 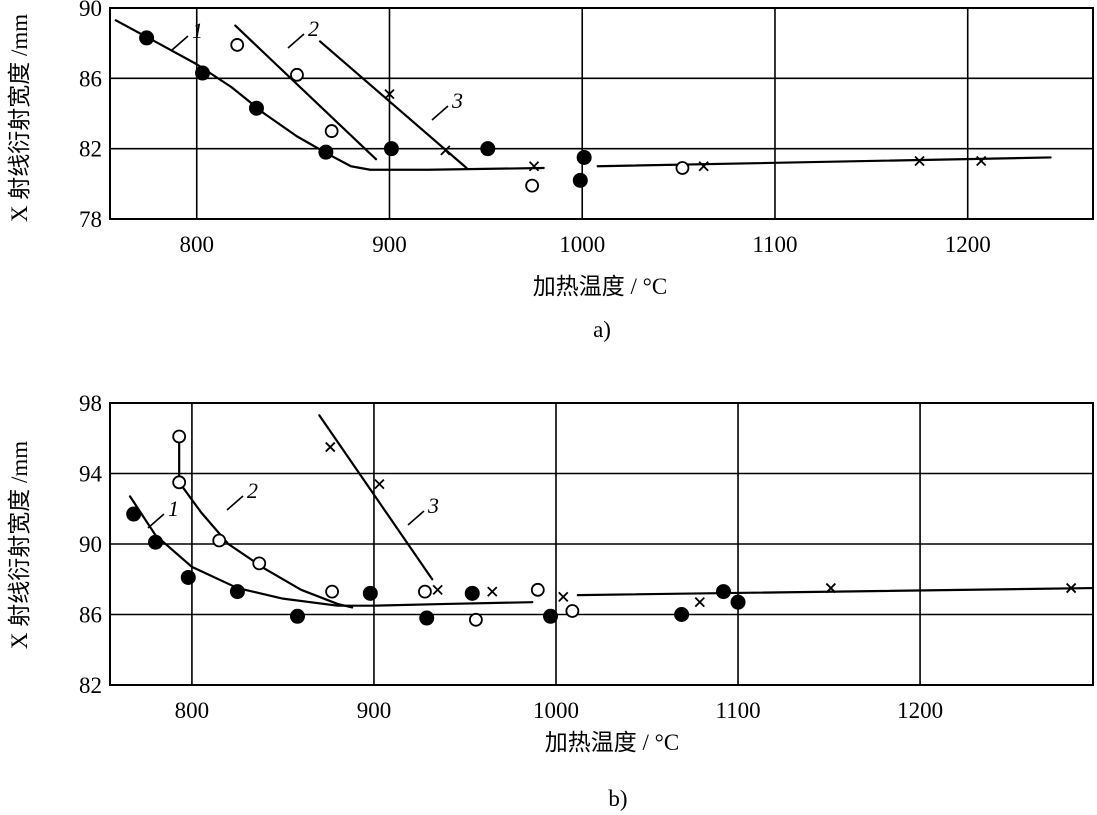 I want to click on y-tick-label: 78, so click(x=90, y=219).